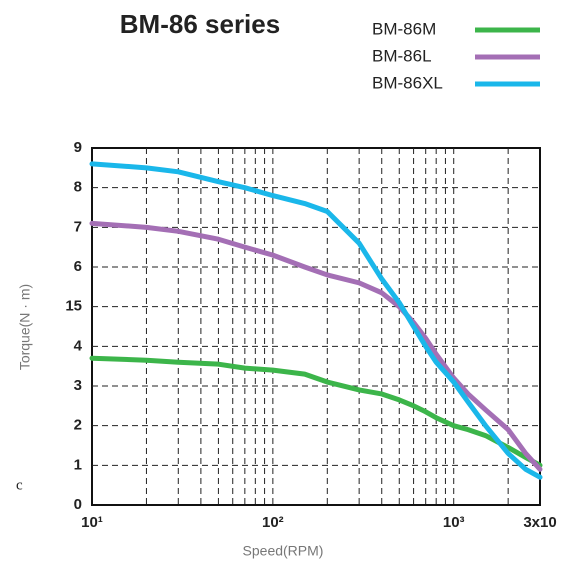  Describe the element at coordinates (407, 82) in the screenshot. I see `legend-label: BM-86XL` at that location.